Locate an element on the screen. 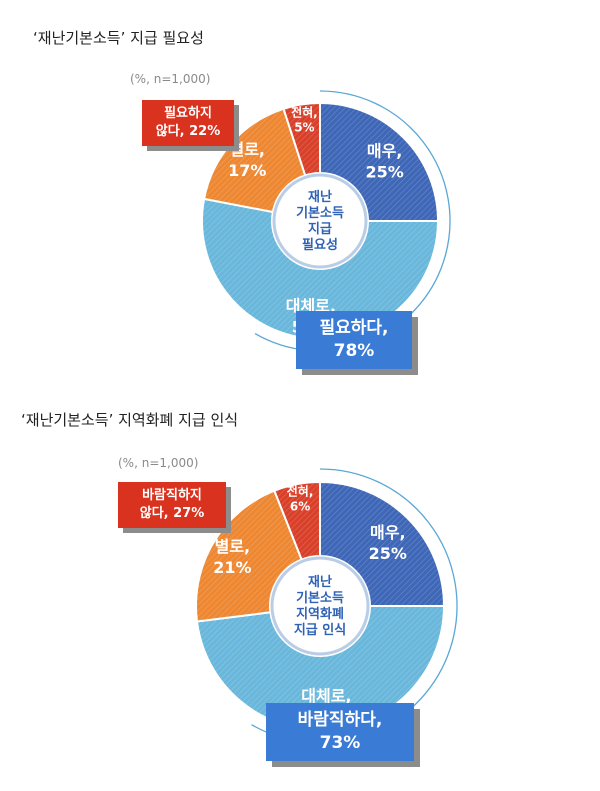  slice-label: 전혀, 6% is located at coordinates (300, 499).